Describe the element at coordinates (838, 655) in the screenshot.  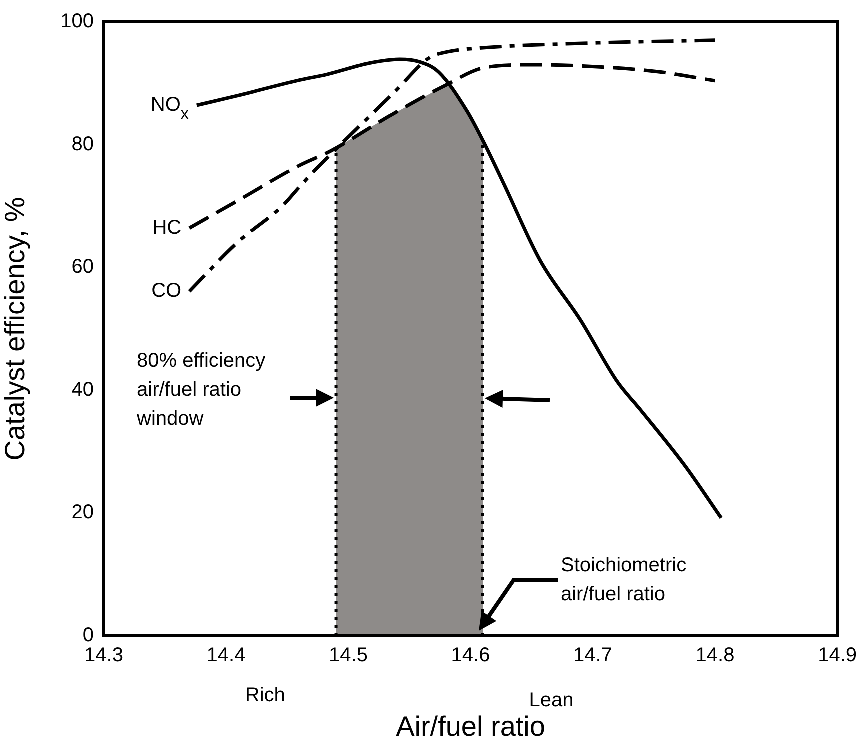
I see `x-tick-label: 14.9` at that location.